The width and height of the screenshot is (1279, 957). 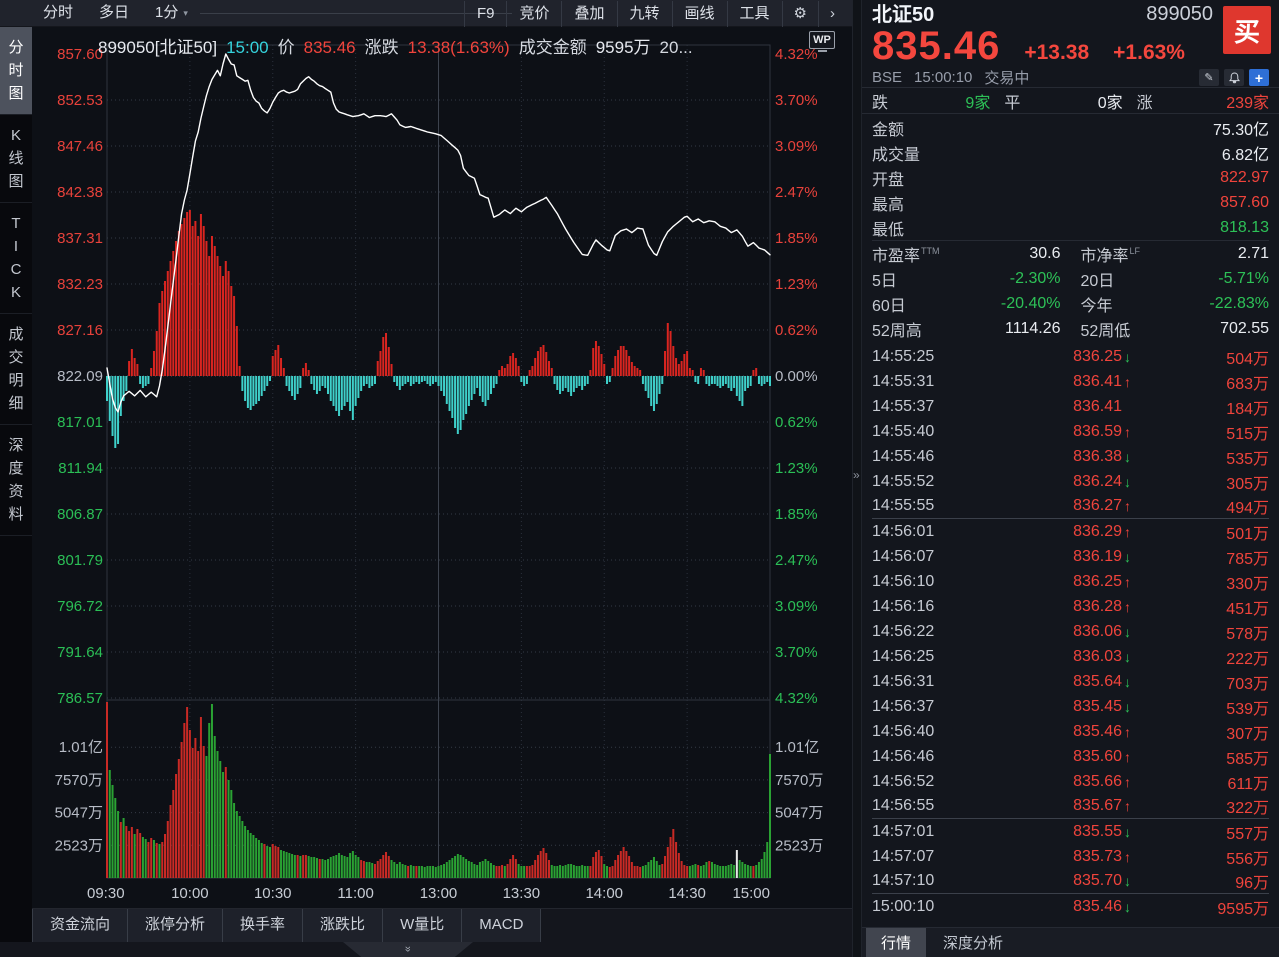 I want to click on stat-value: -22.83%, so click(x=1239, y=303).